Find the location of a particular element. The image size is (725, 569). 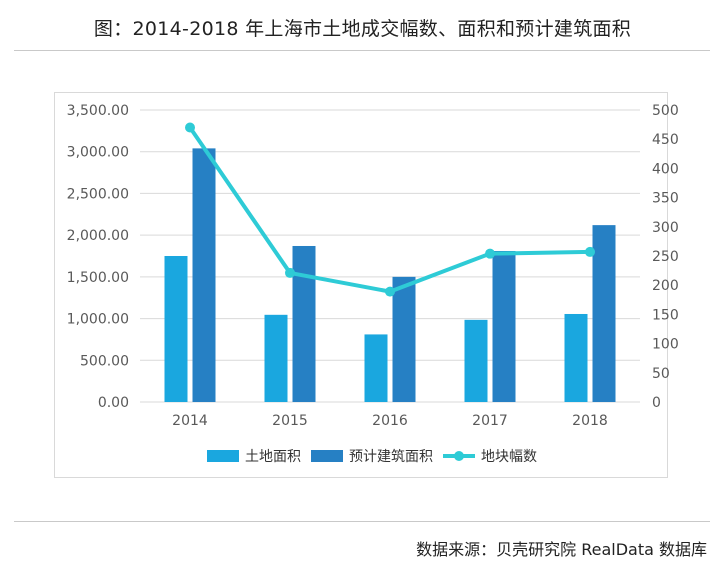

y-right-tick-label: 300 is located at coordinates (665, 228).